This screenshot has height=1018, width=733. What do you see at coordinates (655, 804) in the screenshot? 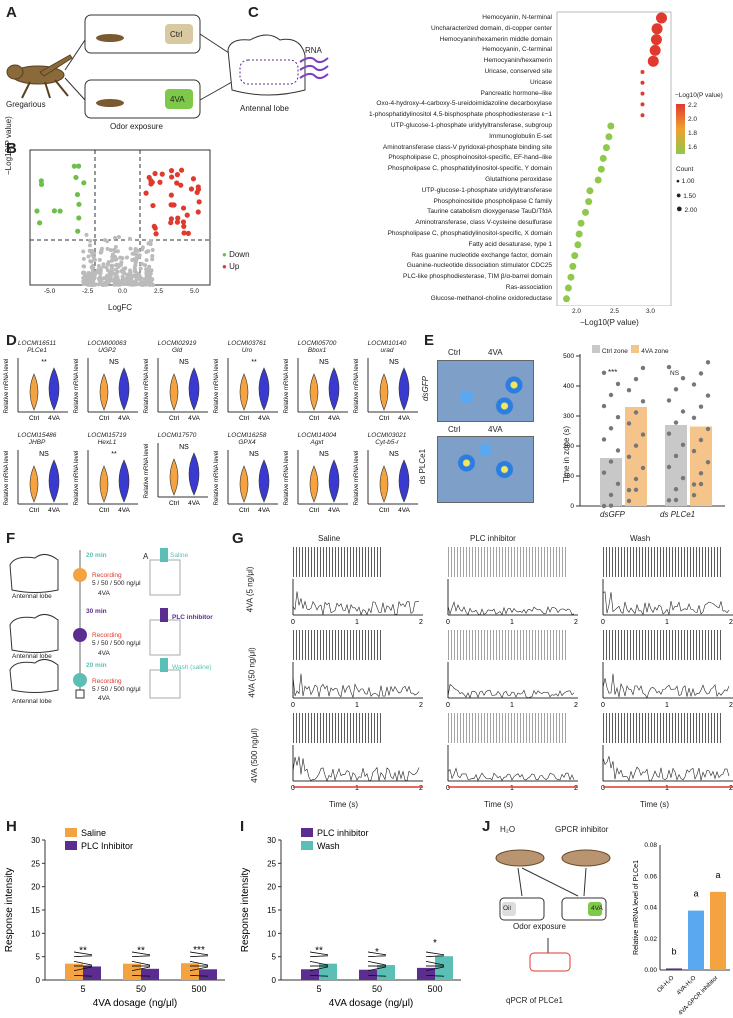
I see `g-xlabel-3: Time (s)` at bounding box center [655, 804].